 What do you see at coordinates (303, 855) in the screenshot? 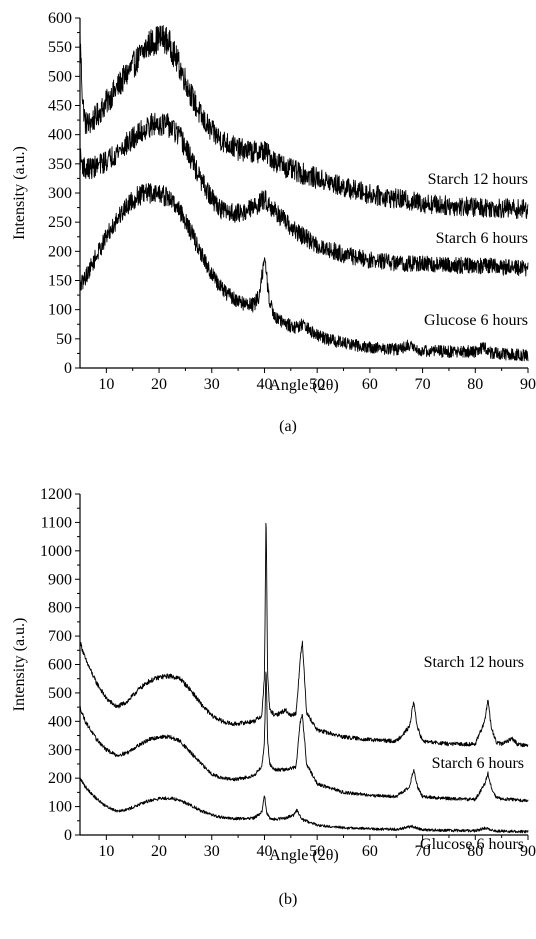
I see `x-axis-label-b: Angle (2θ)` at bounding box center [303, 855].